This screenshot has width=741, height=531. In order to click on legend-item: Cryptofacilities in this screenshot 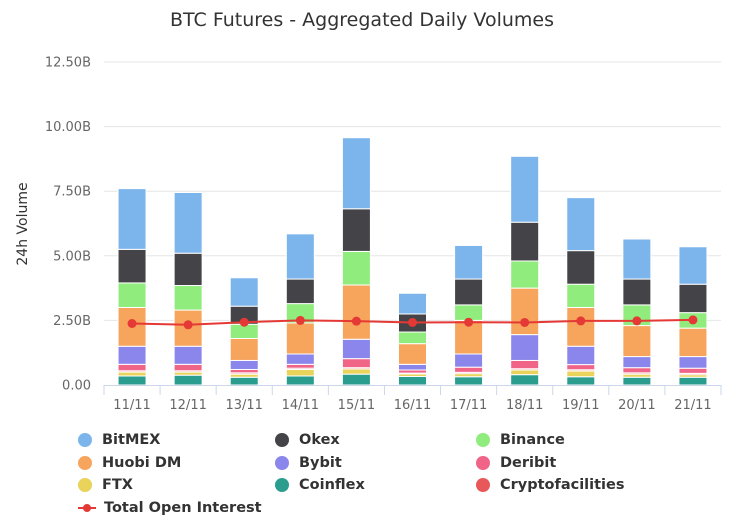, I will do `click(550, 485)`.